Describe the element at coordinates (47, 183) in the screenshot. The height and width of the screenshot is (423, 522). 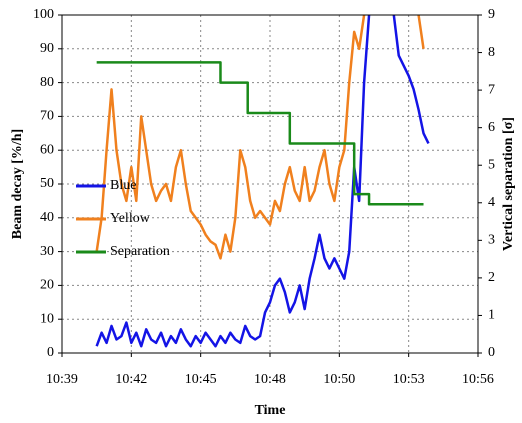
I see `y-tick-label: 50` at that location.